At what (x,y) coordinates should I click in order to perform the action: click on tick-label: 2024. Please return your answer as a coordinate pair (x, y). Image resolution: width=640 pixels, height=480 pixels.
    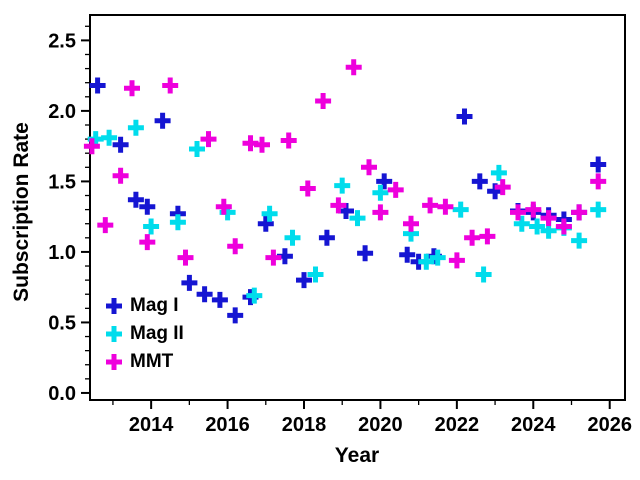
    Looking at the image, I should click on (533, 425).